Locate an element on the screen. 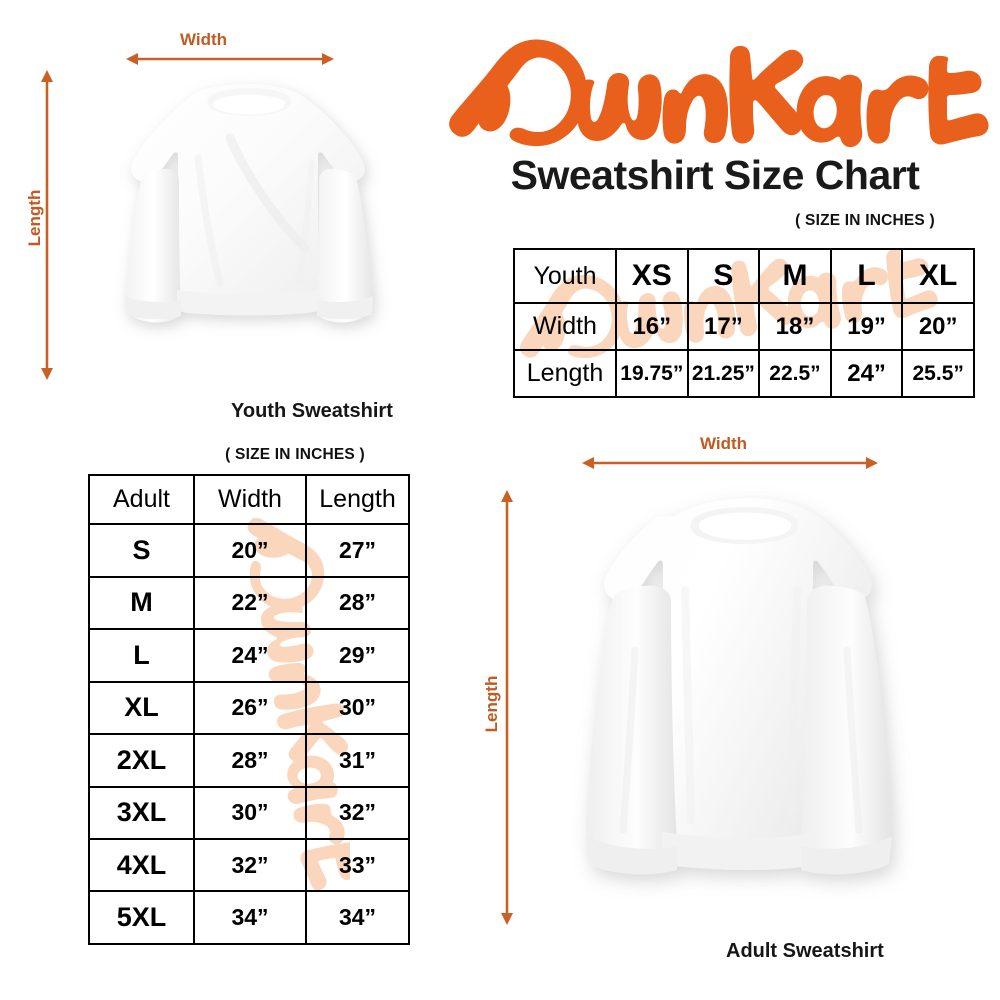 The height and width of the screenshot is (1000, 1000). adult-width-cell: 26” is located at coordinates (250, 708).